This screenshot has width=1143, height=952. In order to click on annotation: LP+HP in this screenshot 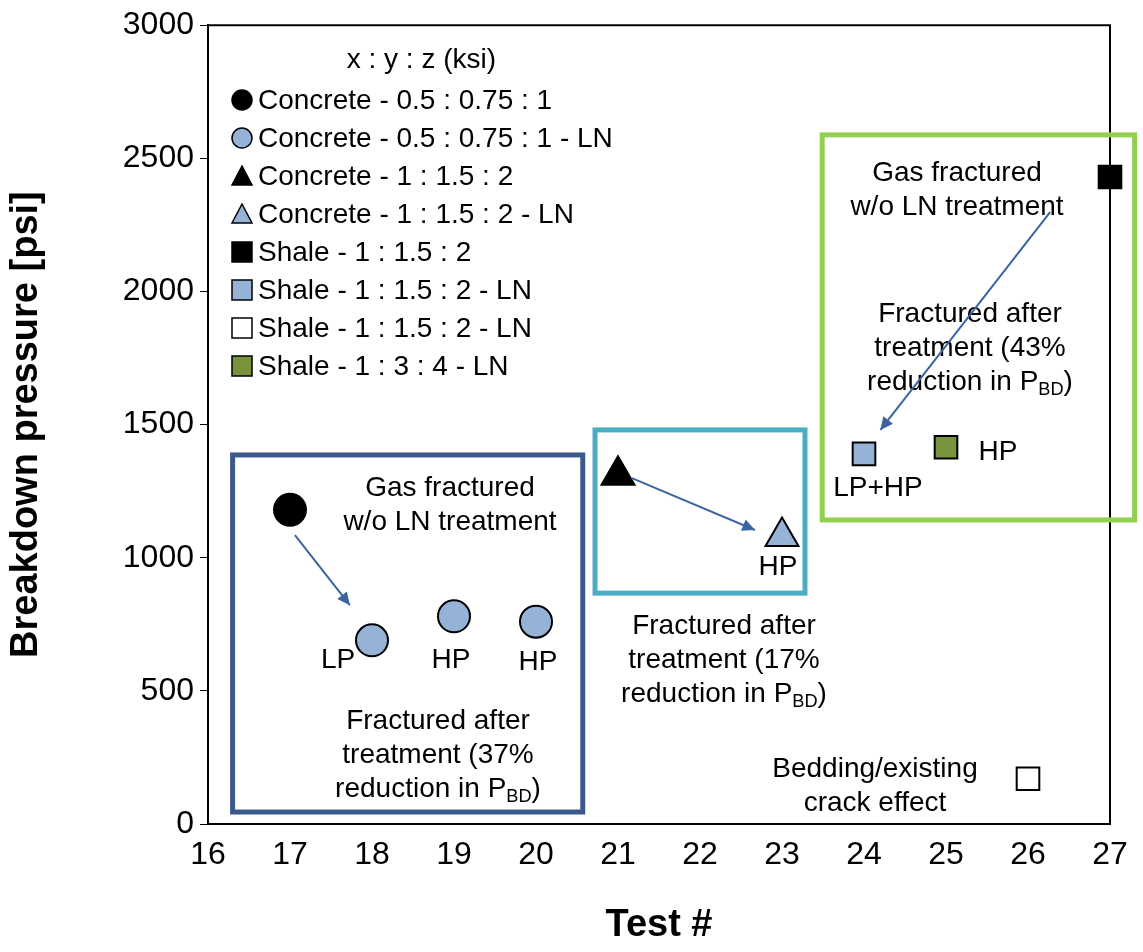, I will do `click(878, 486)`.